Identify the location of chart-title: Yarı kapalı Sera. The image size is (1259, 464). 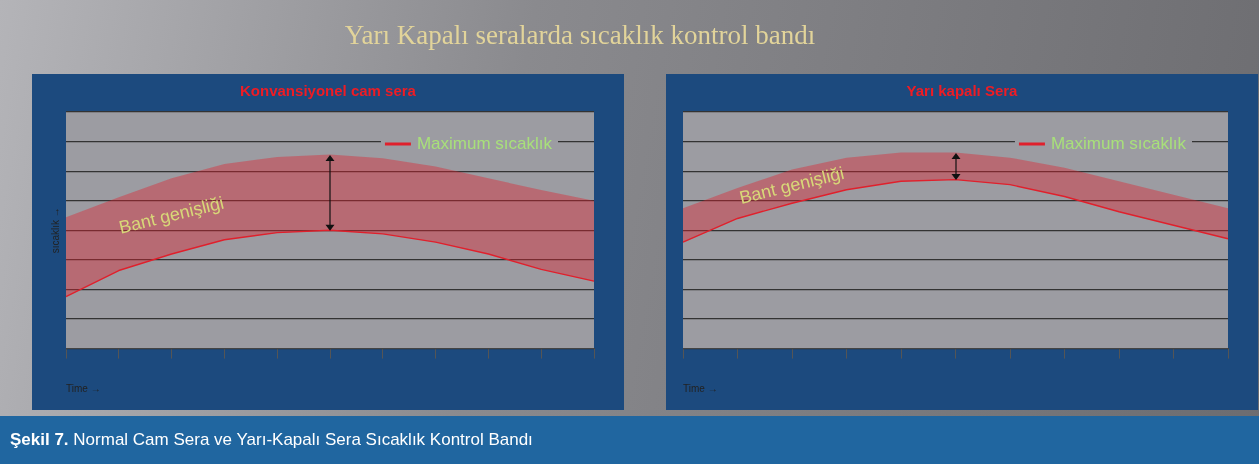
(962, 91).